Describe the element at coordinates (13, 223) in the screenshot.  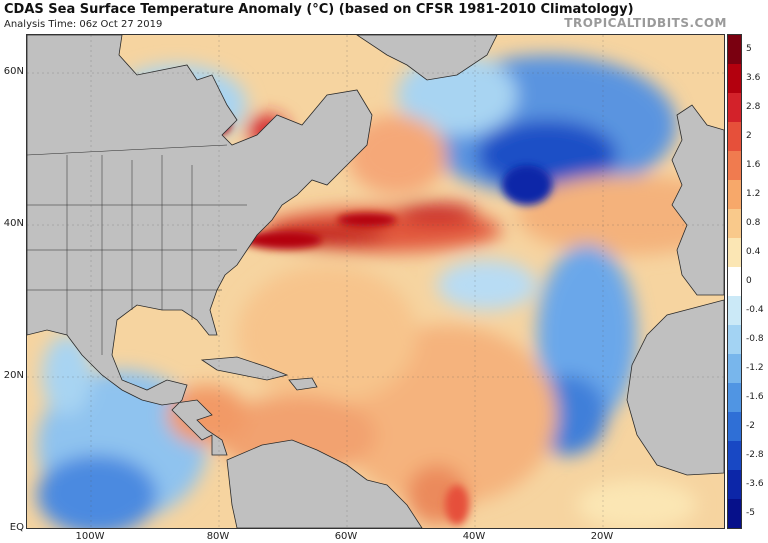
I see `lat-label-40n: 40N` at that location.